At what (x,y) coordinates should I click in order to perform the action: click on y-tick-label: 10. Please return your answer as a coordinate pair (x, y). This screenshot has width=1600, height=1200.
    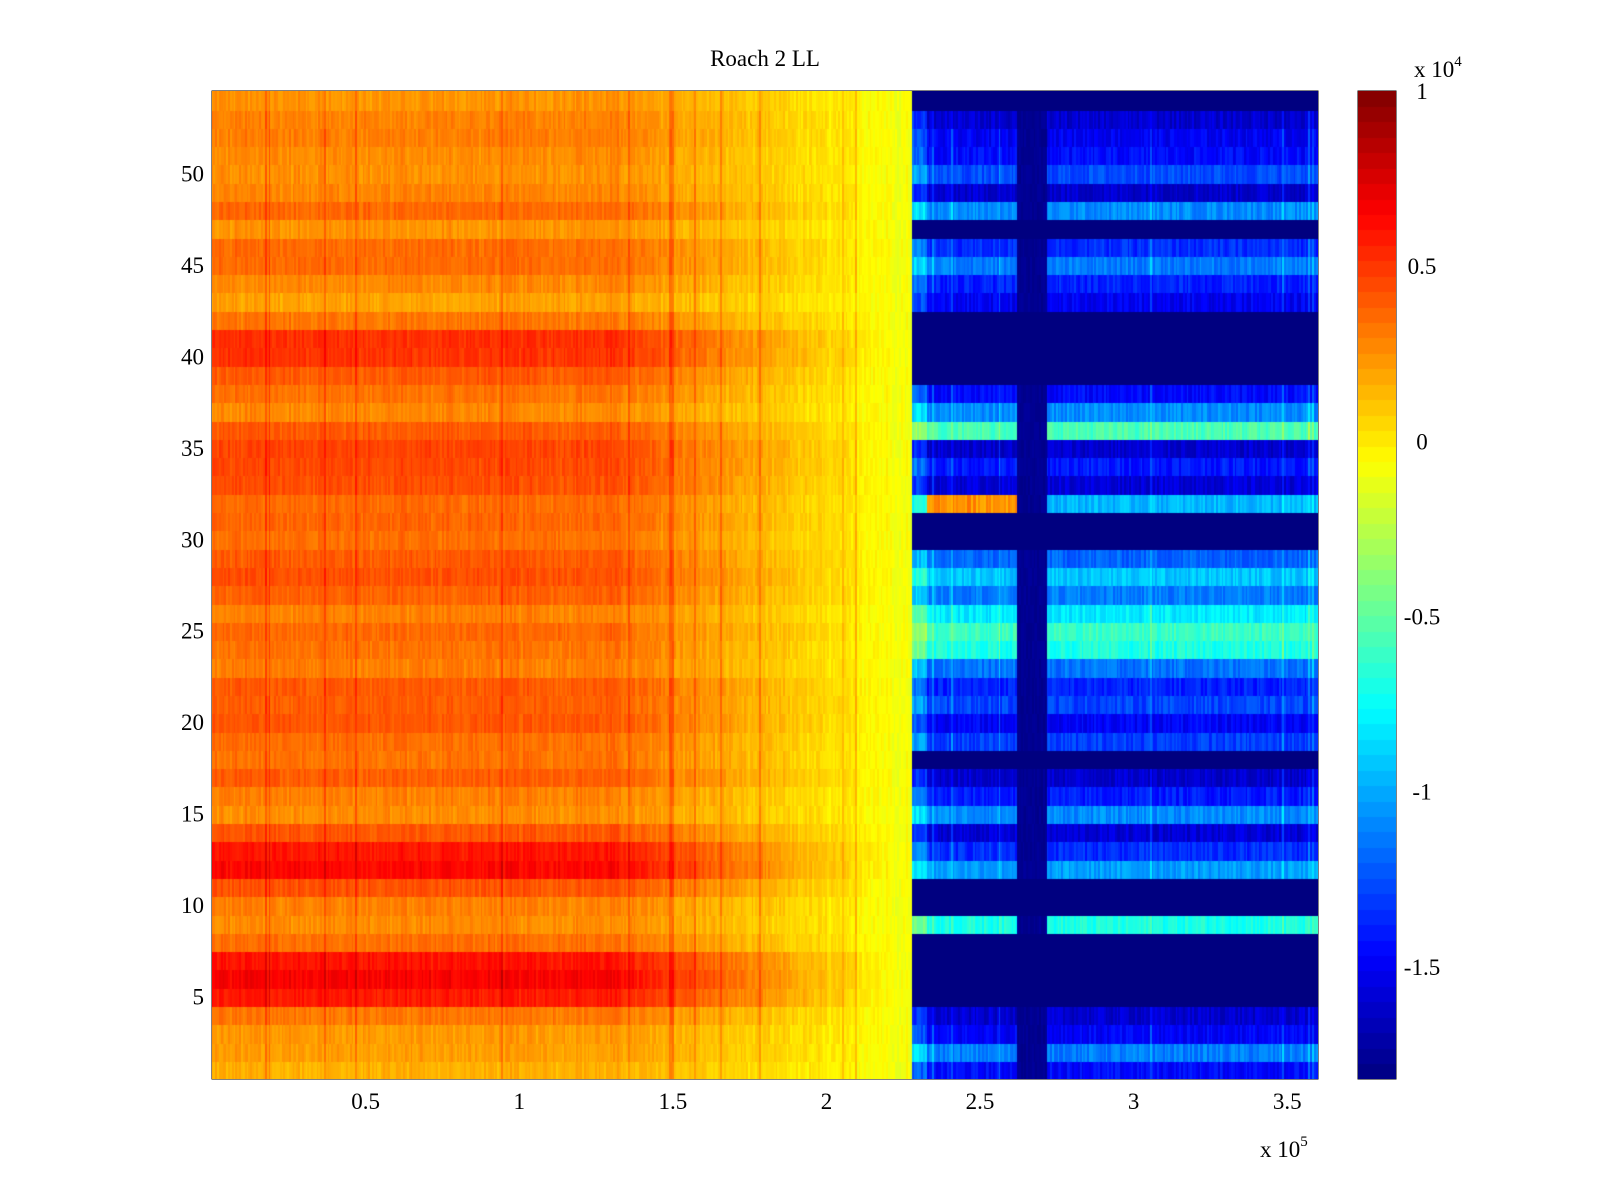
    Looking at the image, I should click on (192, 905).